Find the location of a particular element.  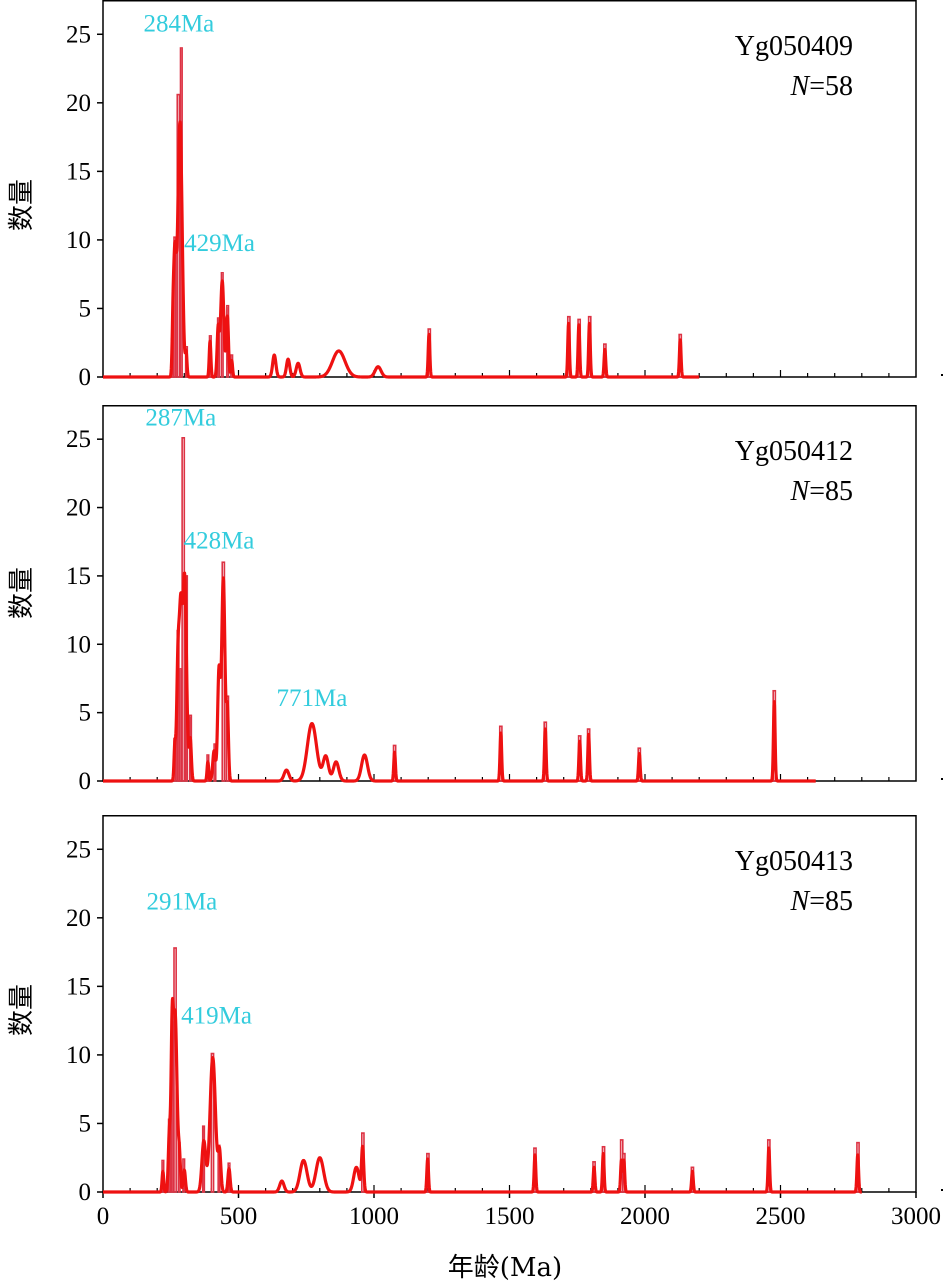

x-axis-label: 年龄(Ma) is located at coordinates (505, 1268).